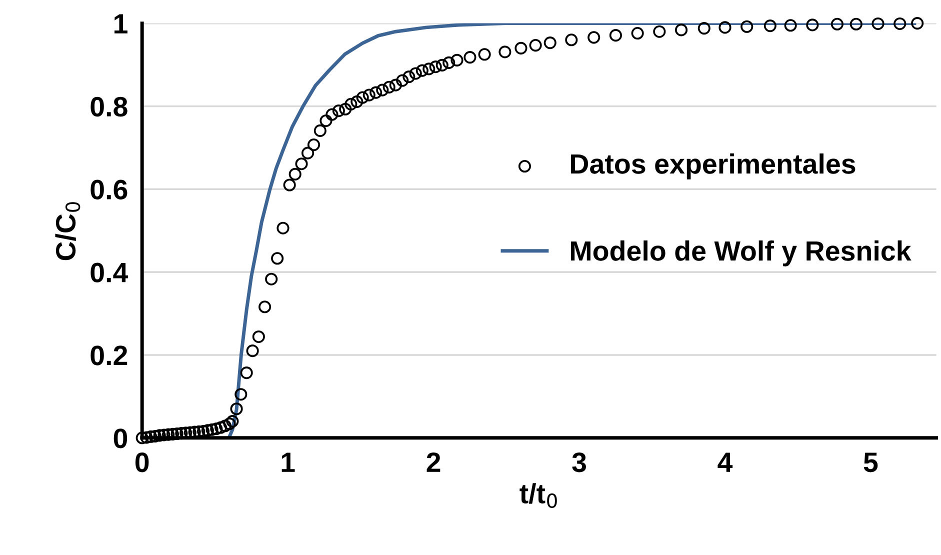 This screenshot has height=555, width=941. Describe the element at coordinates (109, 106) in the screenshot. I see `y-tick-label: 0.8` at that location.